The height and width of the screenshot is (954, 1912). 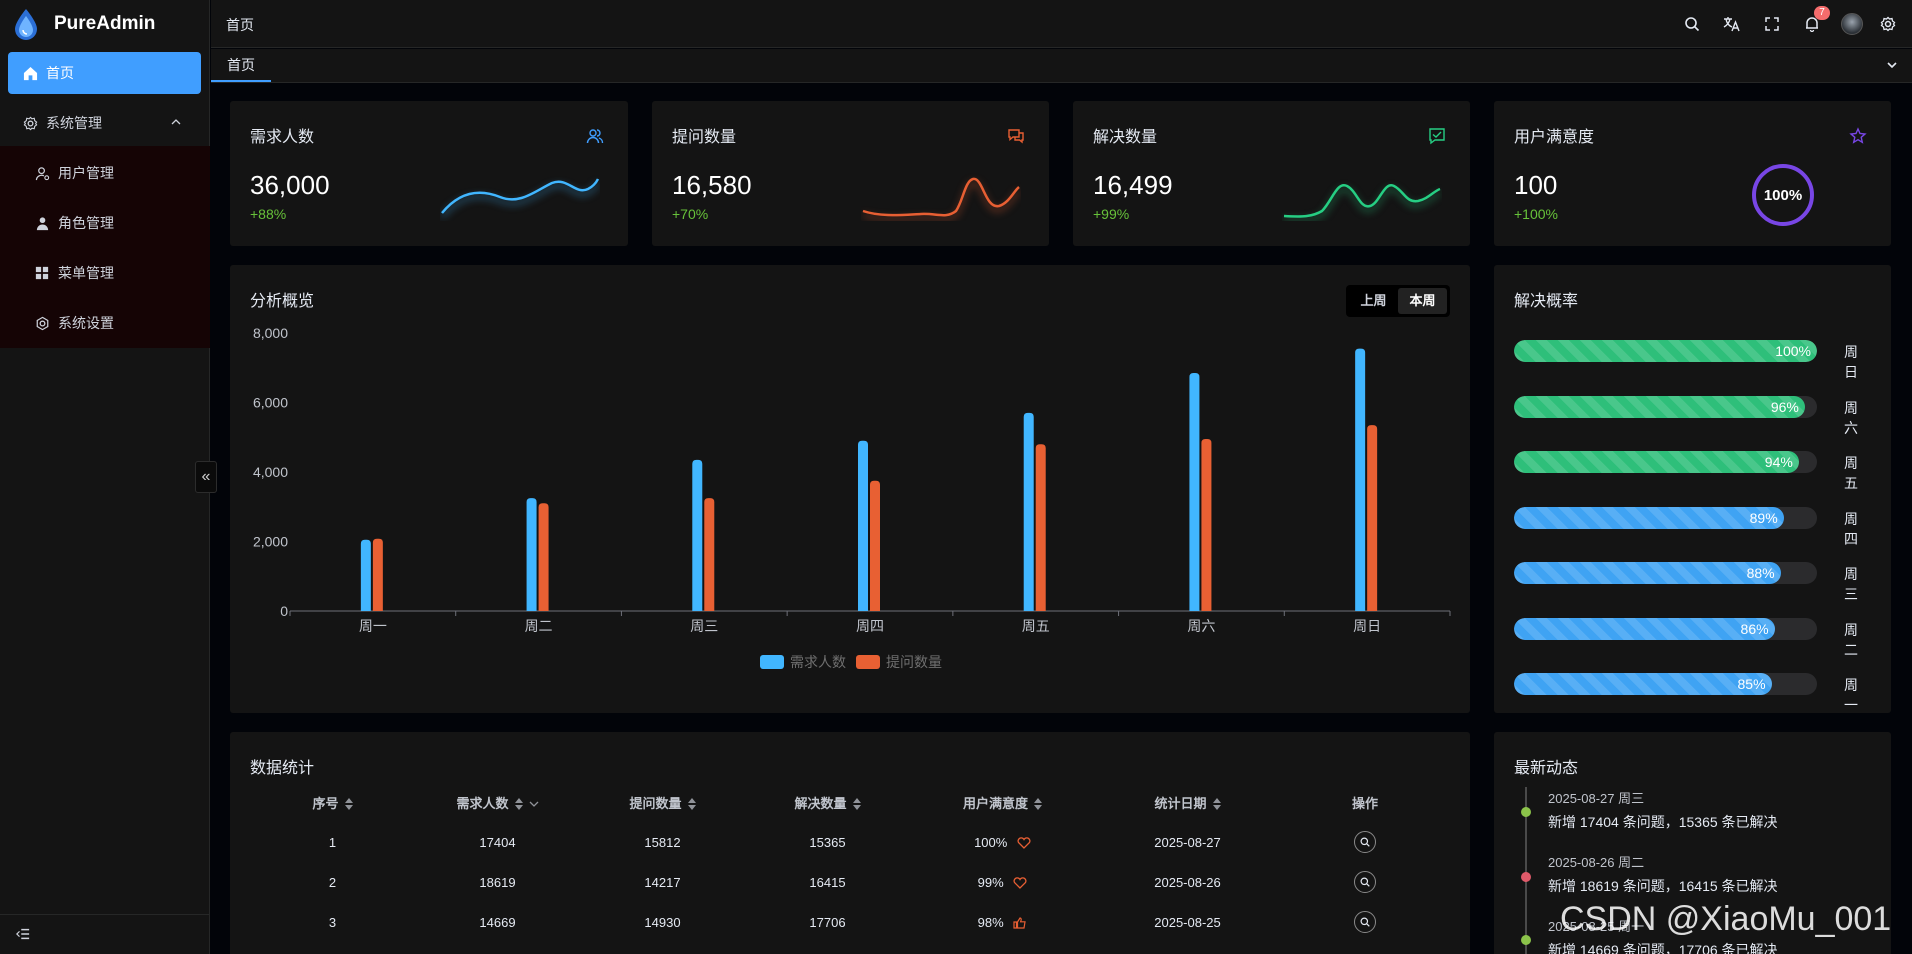 I want to click on translate-icon, so click(x=1731, y=24).